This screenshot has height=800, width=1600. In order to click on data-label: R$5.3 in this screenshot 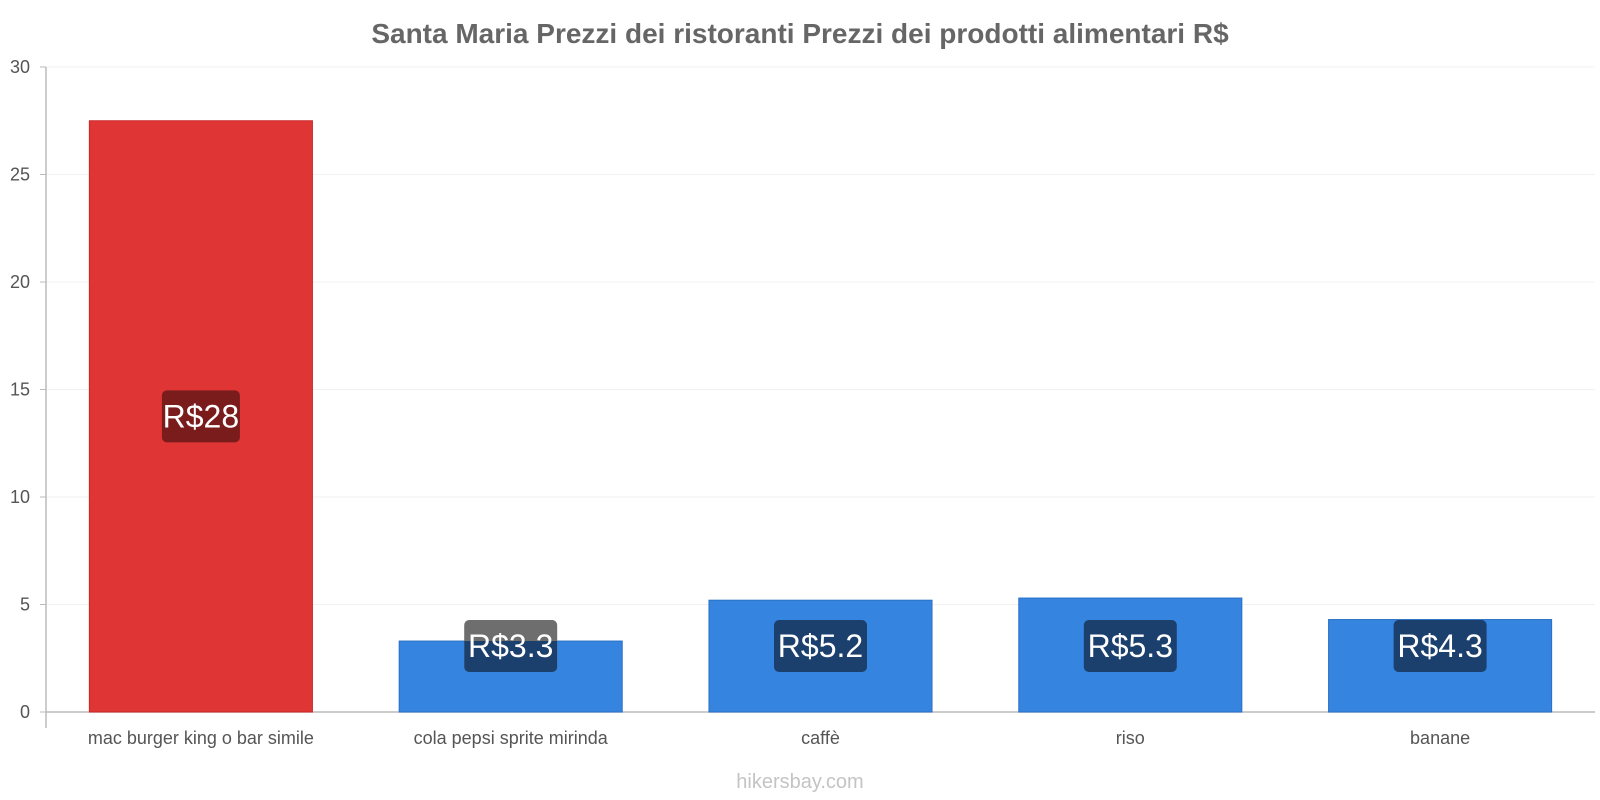, I will do `click(1130, 646)`.